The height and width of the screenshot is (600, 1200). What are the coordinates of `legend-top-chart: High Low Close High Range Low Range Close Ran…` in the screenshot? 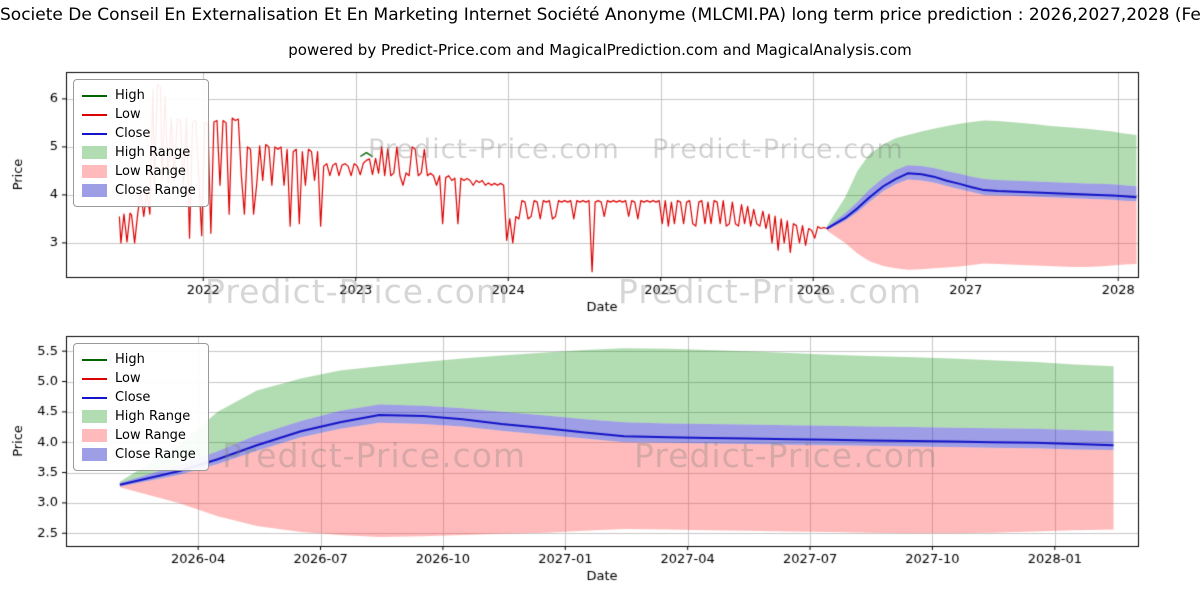 It's located at (141, 143).